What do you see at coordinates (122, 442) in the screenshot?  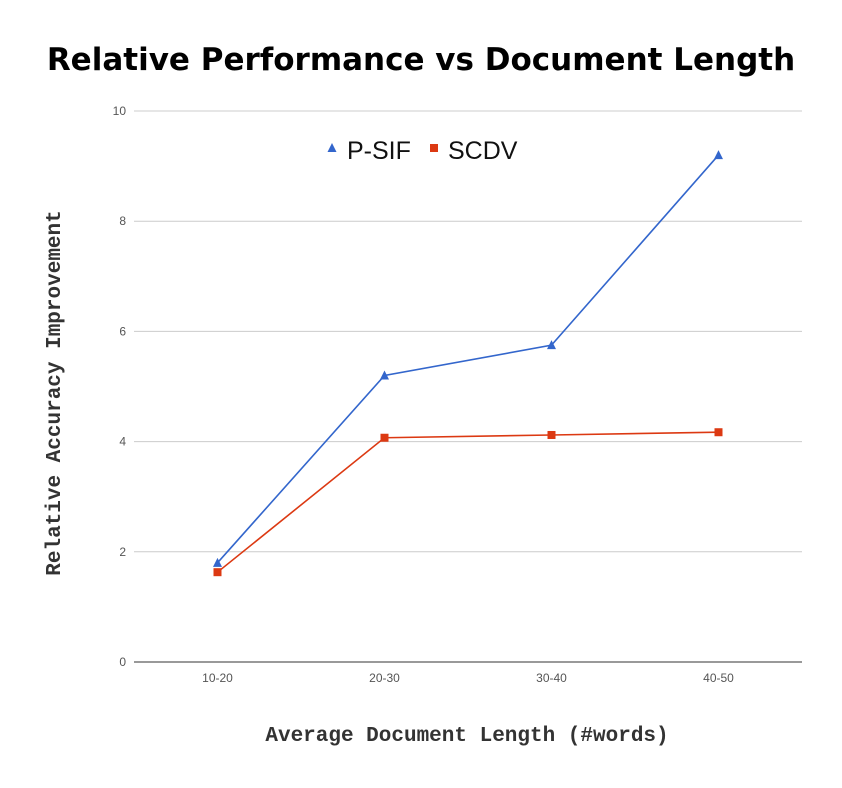 I see `y-tick-label: 4` at bounding box center [122, 442].